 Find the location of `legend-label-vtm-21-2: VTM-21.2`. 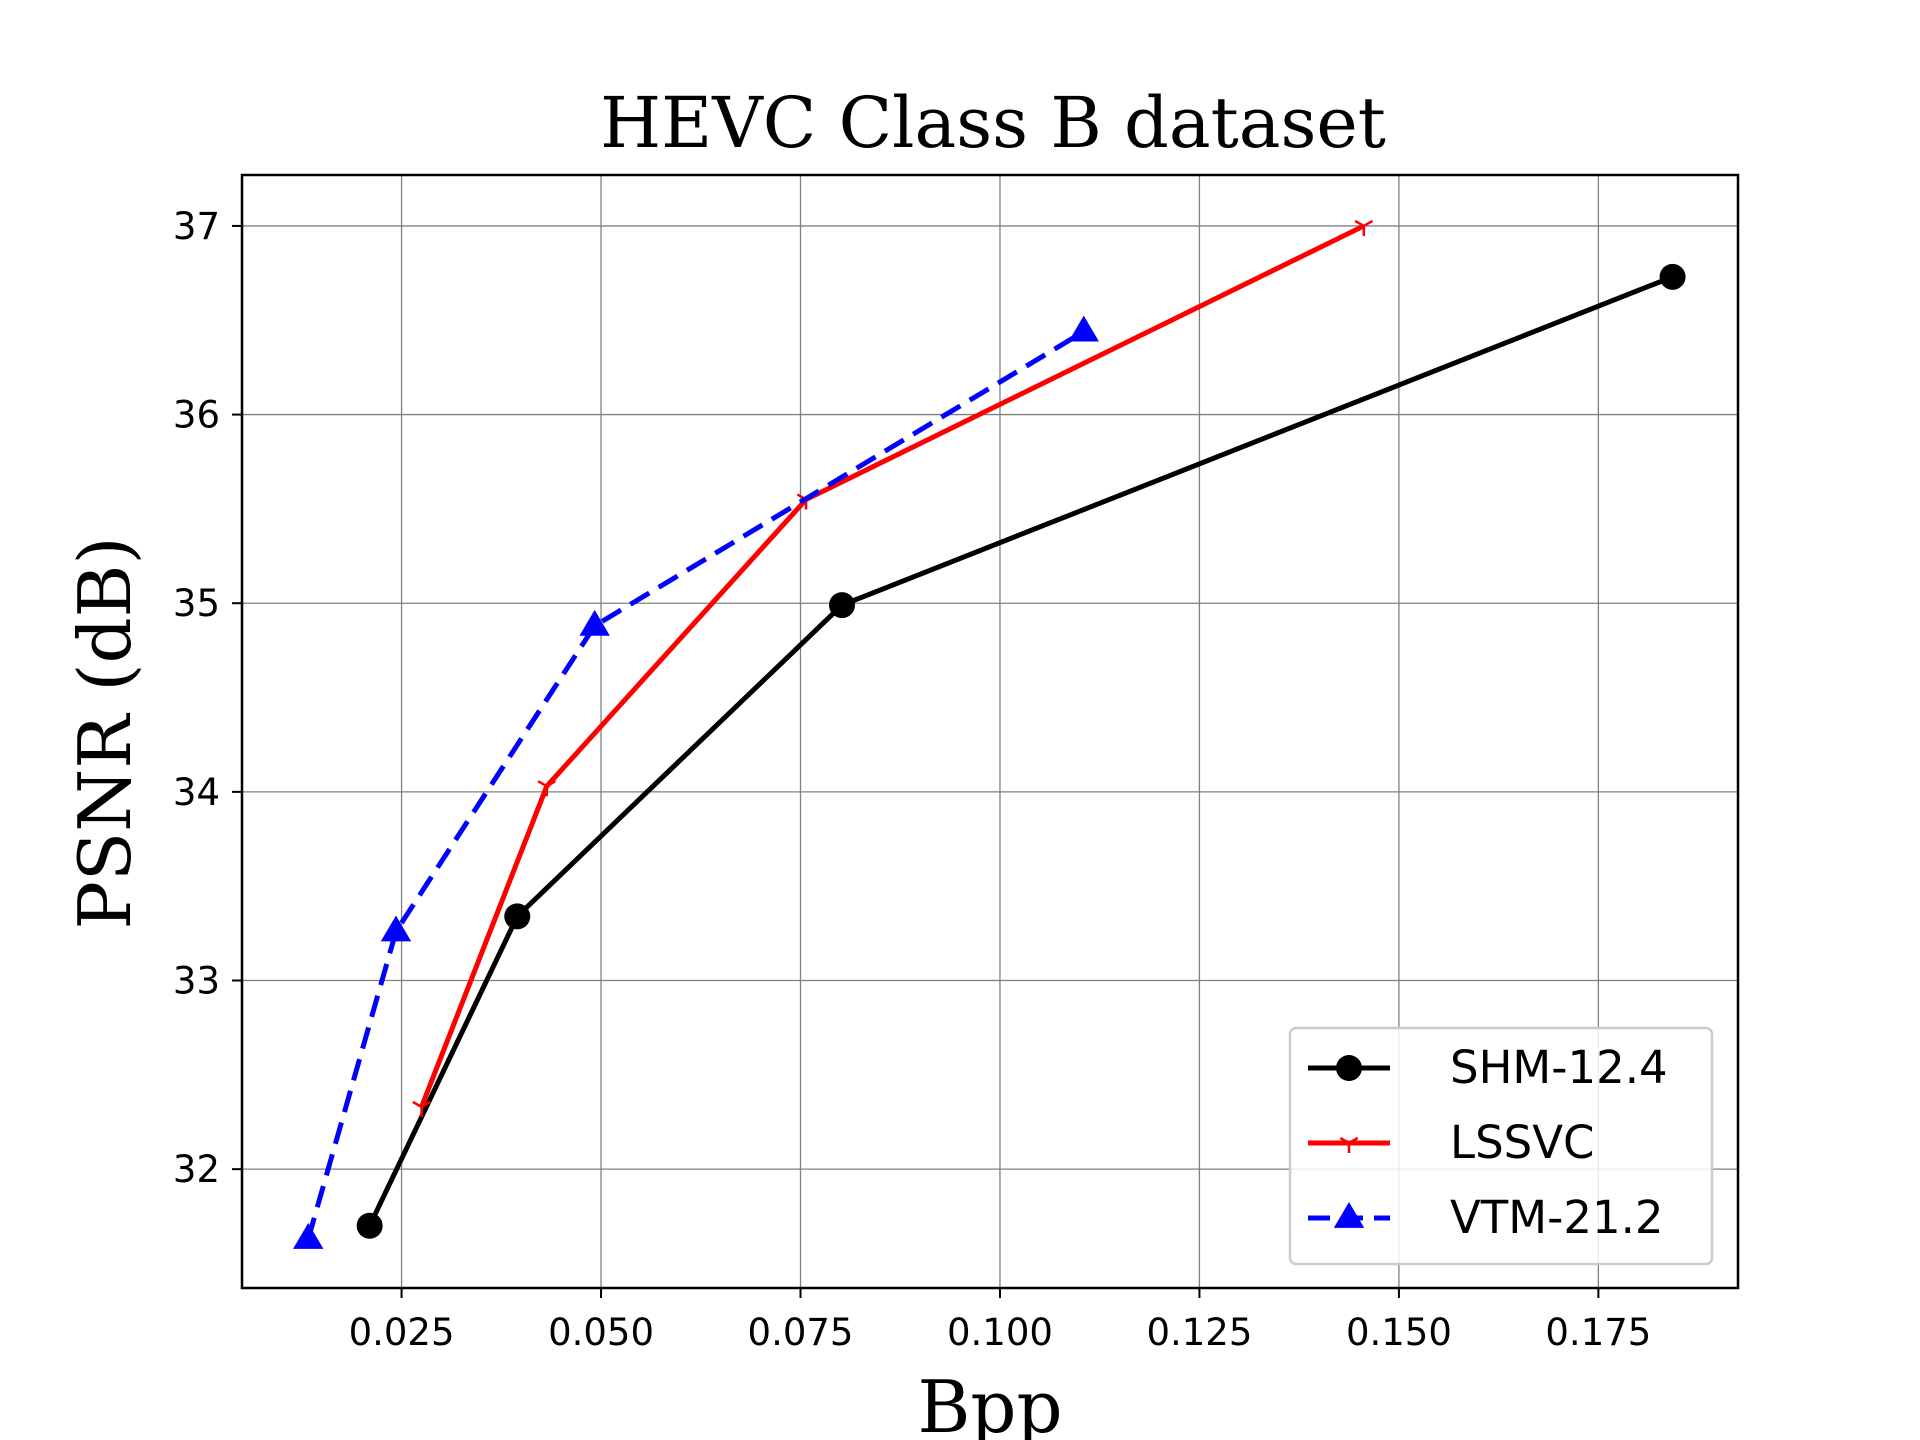

legend-label-vtm-21-2: VTM-21.2 is located at coordinates (1557, 1217).